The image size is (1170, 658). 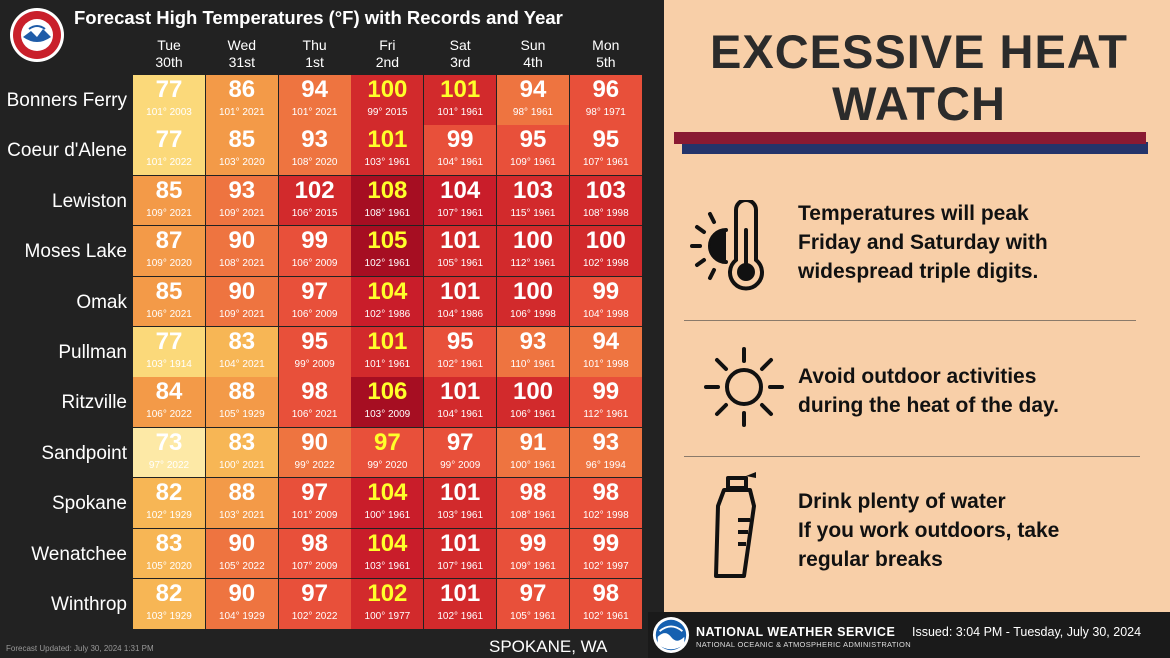 What do you see at coordinates (387, 616) in the screenshot?
I see `record-high: 100° 1977` at bounding box center [387, 616].